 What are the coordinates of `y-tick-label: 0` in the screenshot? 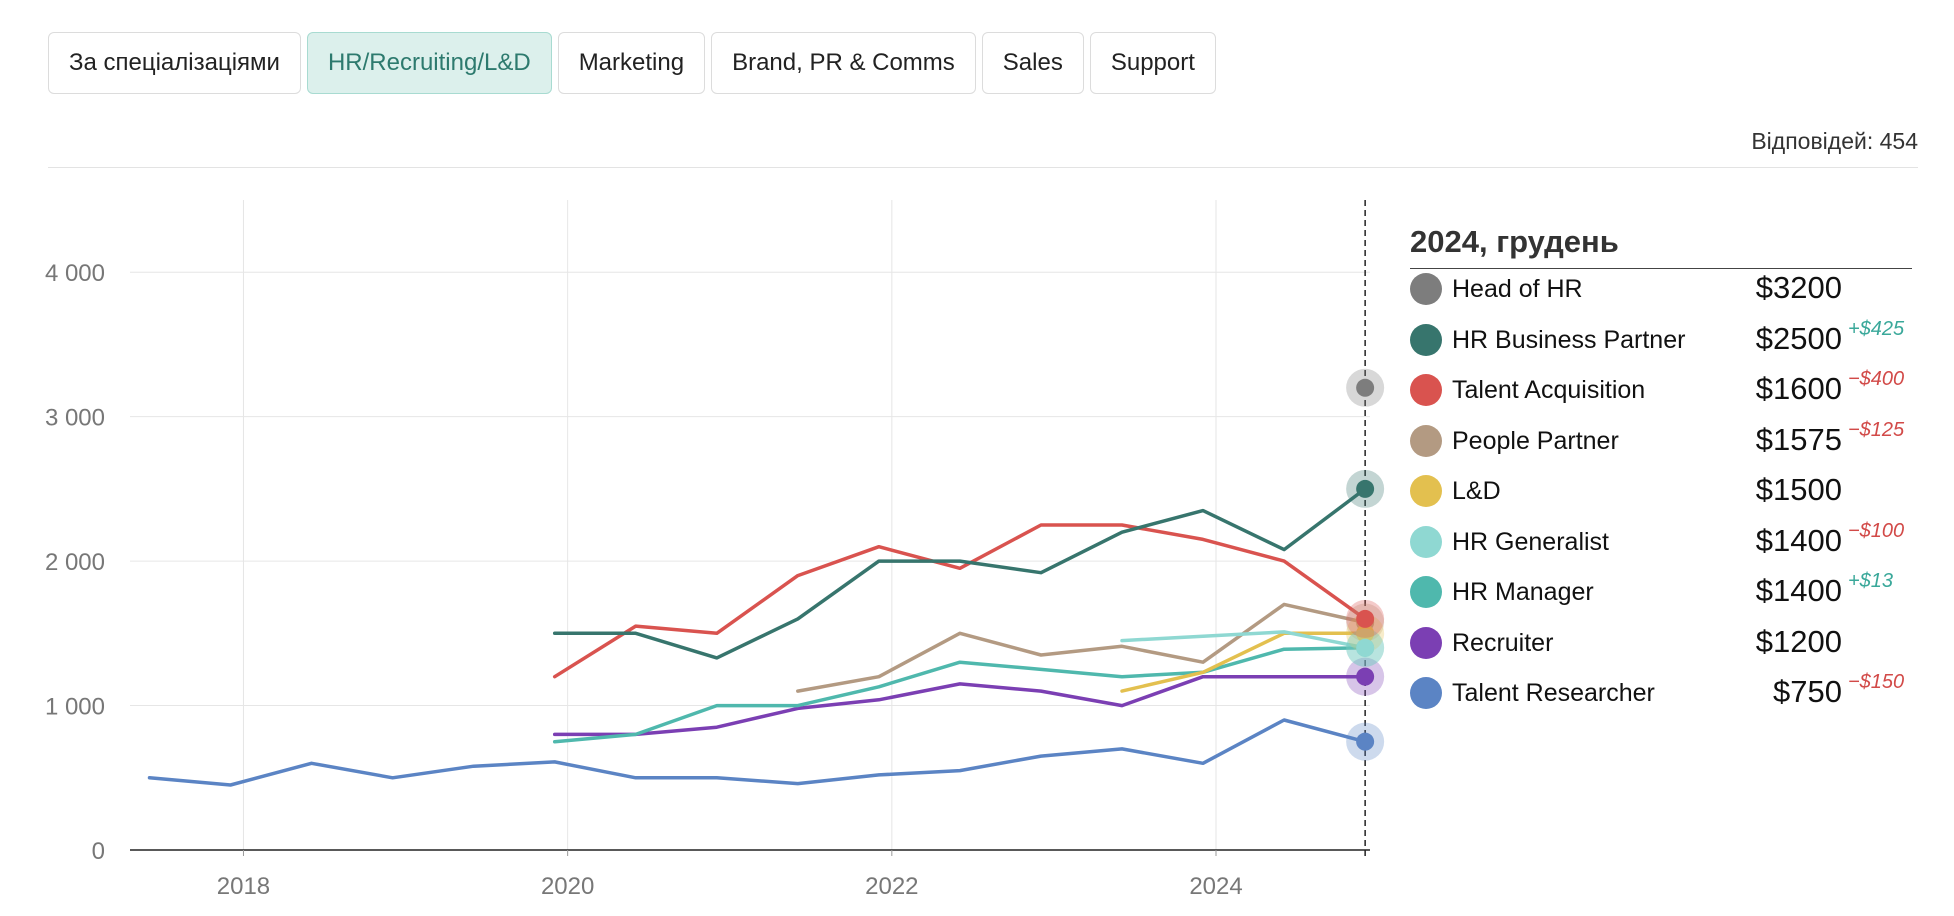 It's located at (98, 851).